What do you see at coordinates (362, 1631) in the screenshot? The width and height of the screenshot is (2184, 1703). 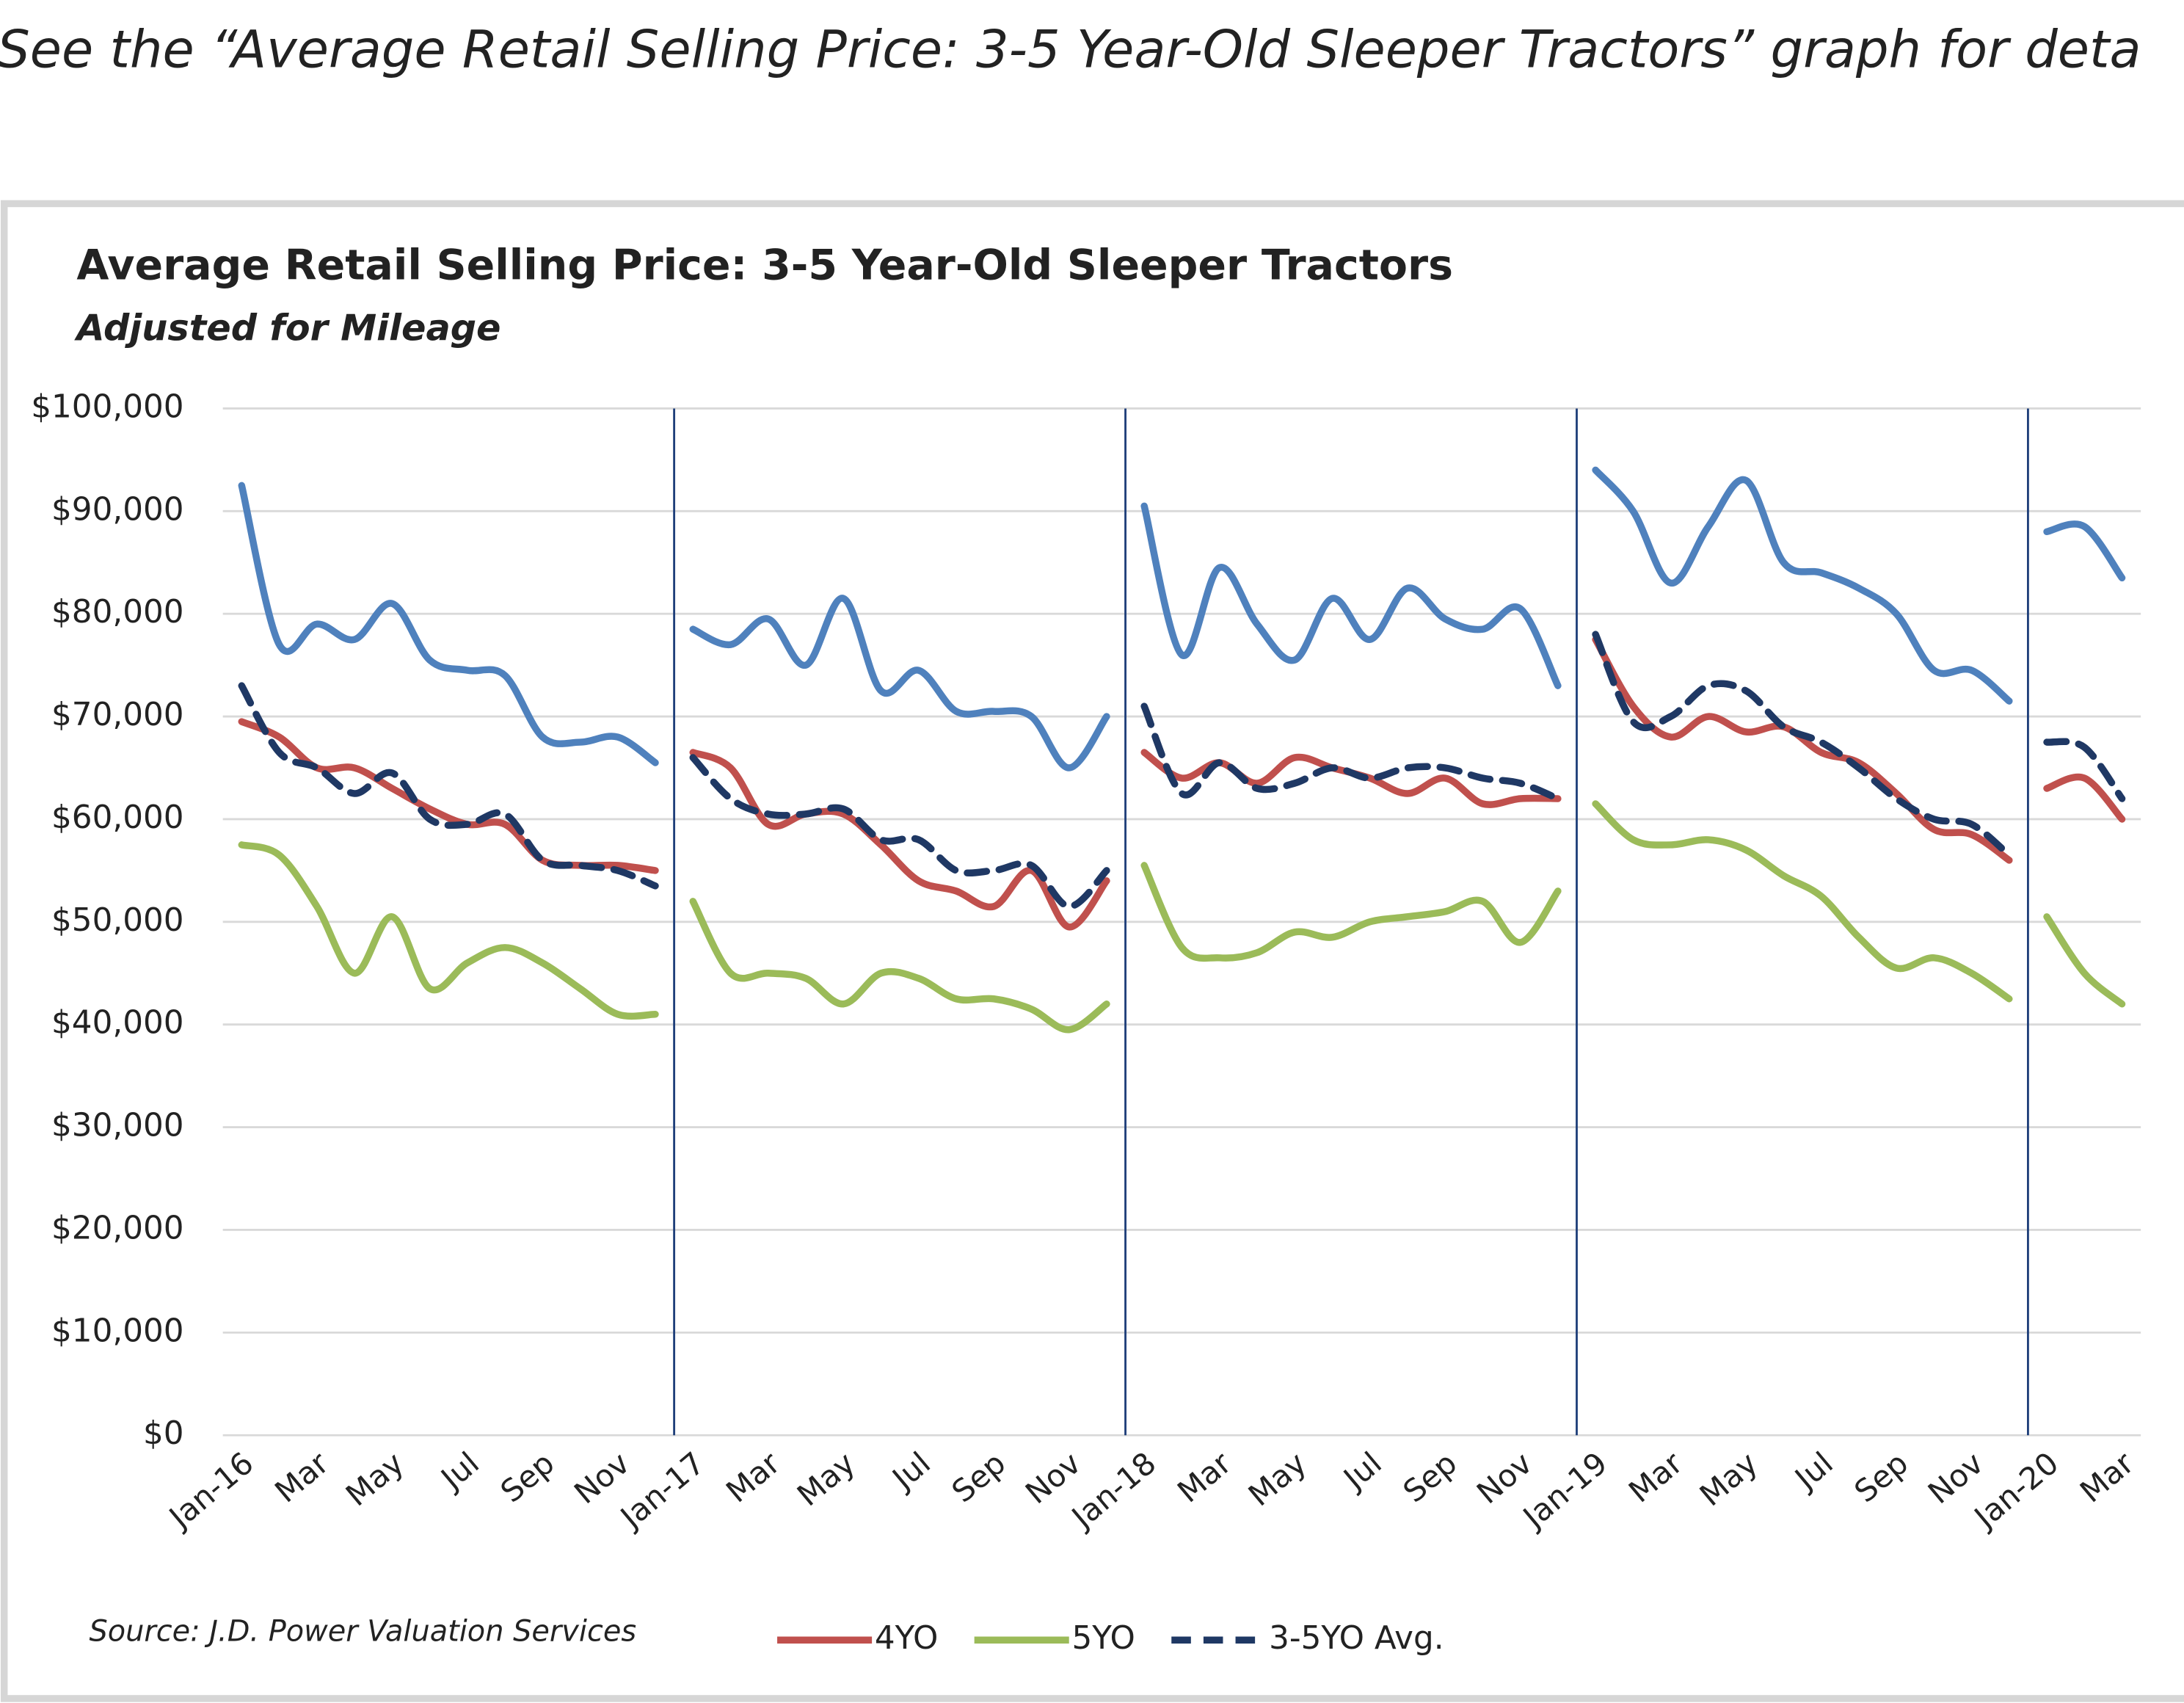 I see `source-note: Source: J.D. Power Valuation Services` at bounding box center [362, 1631].